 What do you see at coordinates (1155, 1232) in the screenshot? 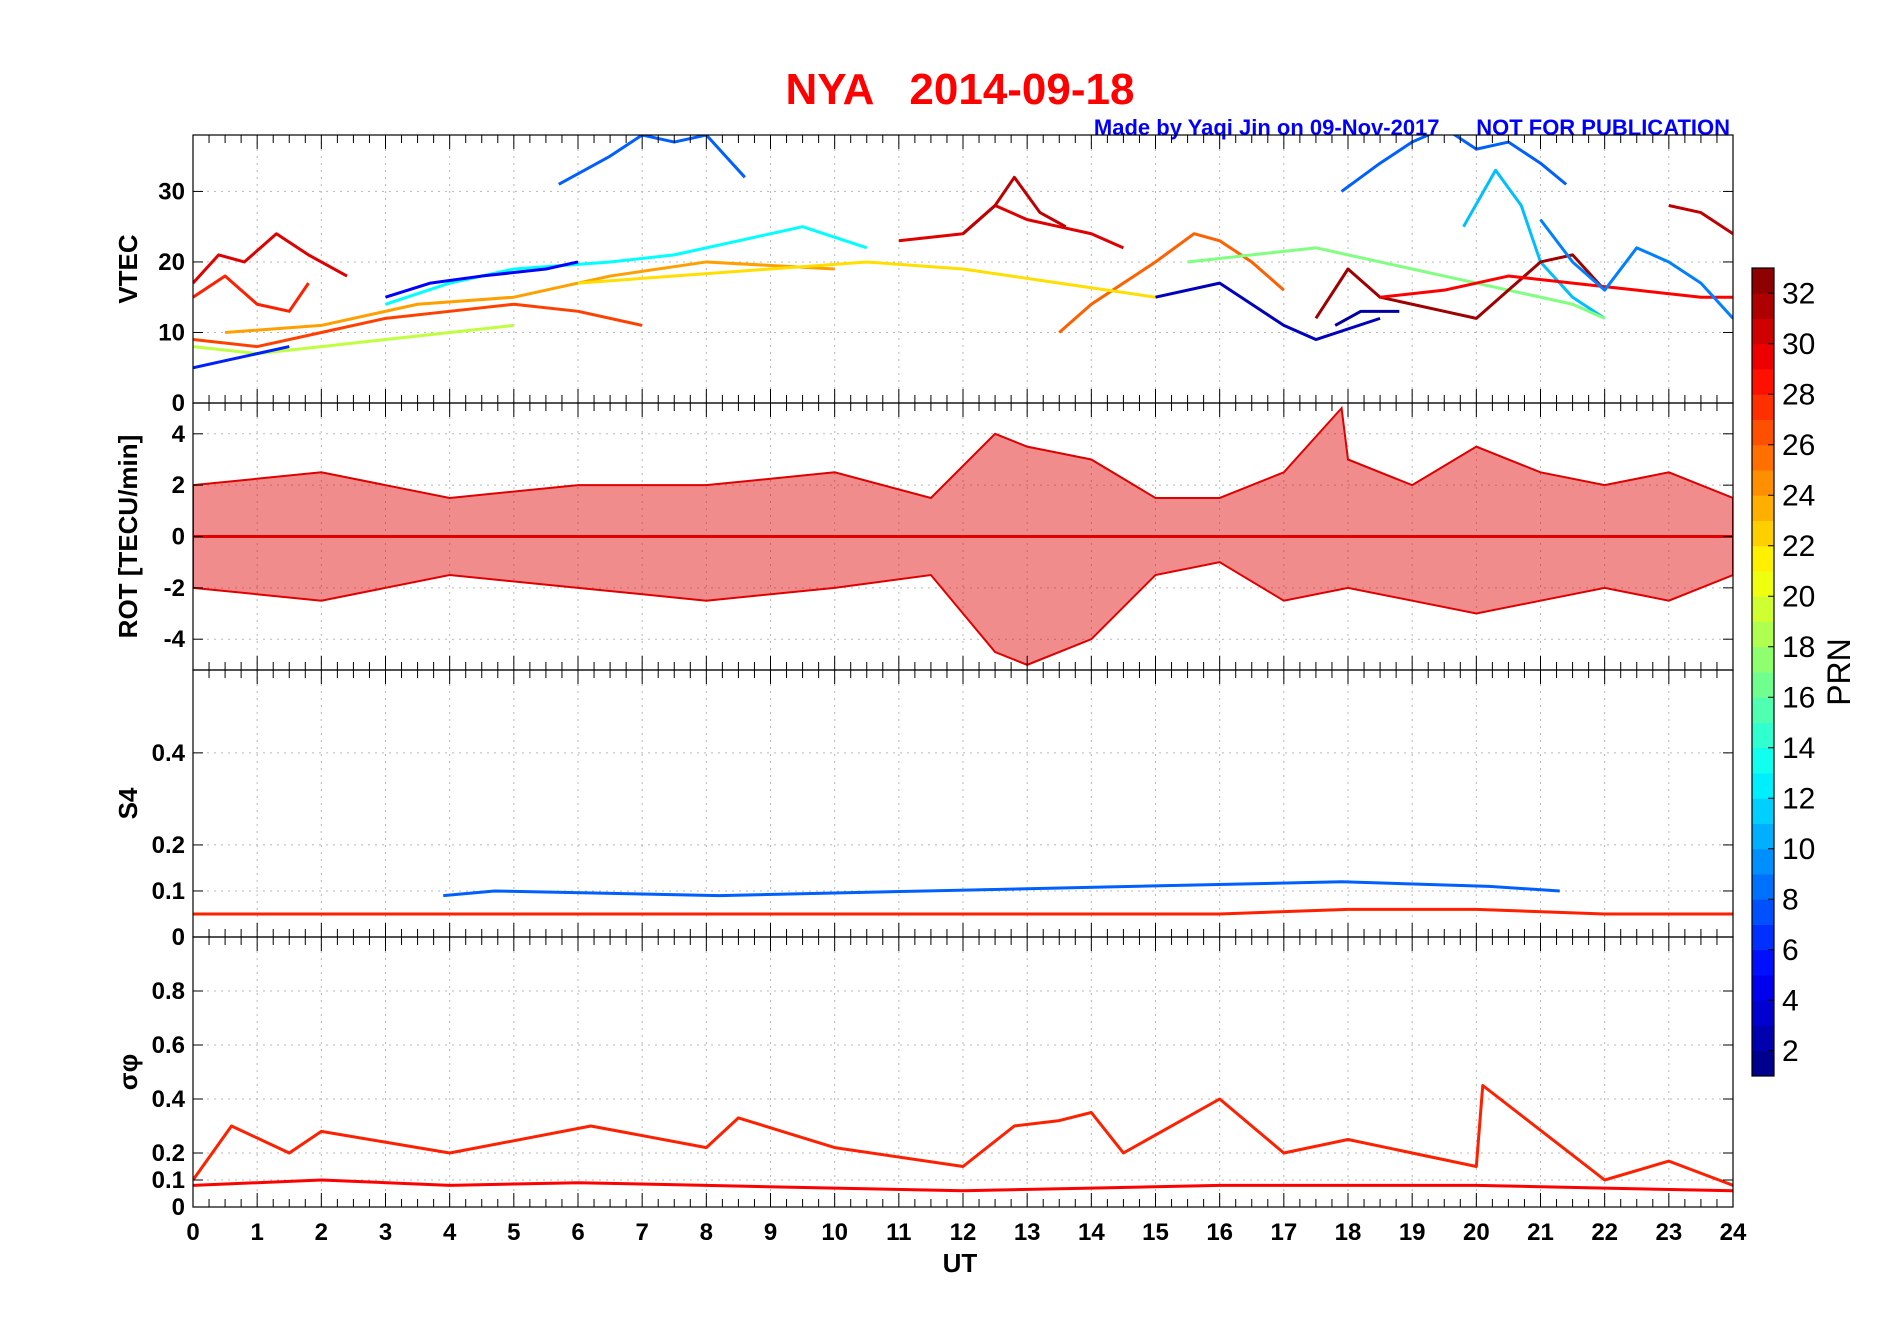
I see `x-tick-label: 15` at bounding box center [1155, 1232].